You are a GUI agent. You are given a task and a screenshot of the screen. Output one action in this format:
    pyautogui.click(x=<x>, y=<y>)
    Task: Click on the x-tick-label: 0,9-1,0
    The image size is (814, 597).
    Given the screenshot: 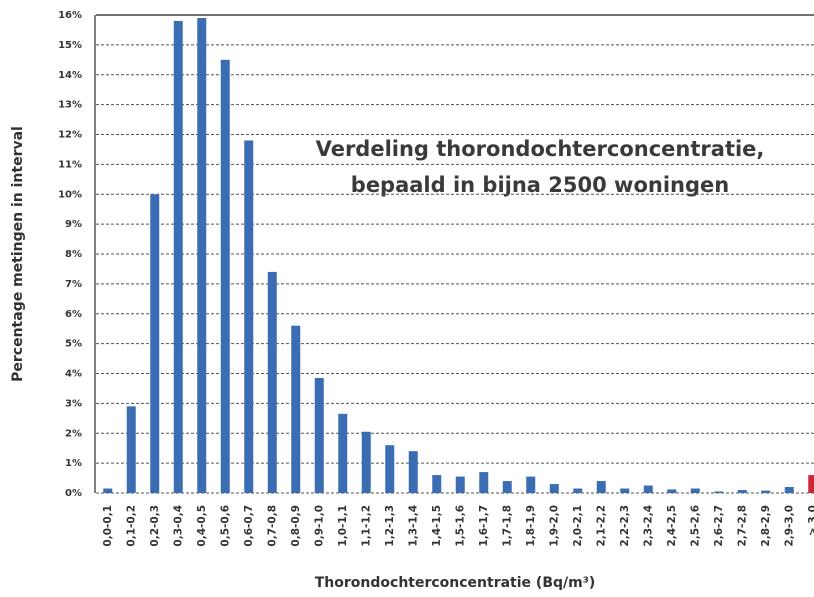 What is the action you would take?
    pyautogui.click(x=319, y=526)
    